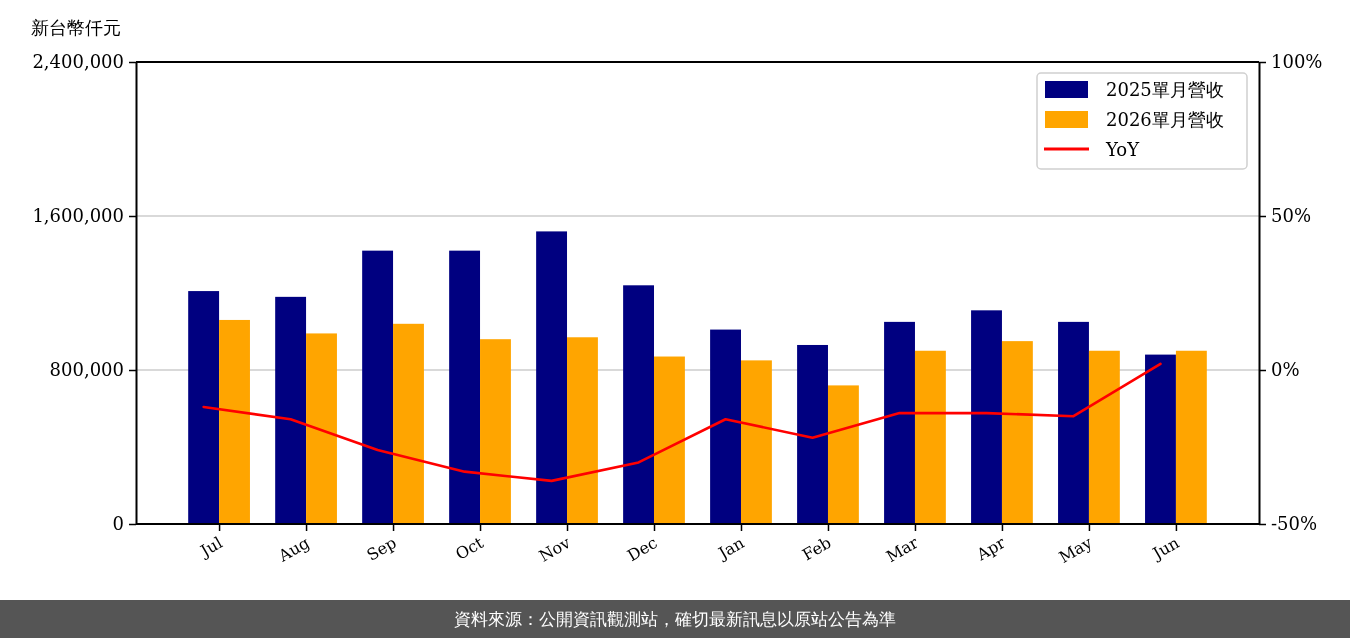 The width and height of the screenshot is (1350, 638). Describe the element at coordinates (381, 549) in the screenshot. I see `x-tick-label: Sep` at that location.